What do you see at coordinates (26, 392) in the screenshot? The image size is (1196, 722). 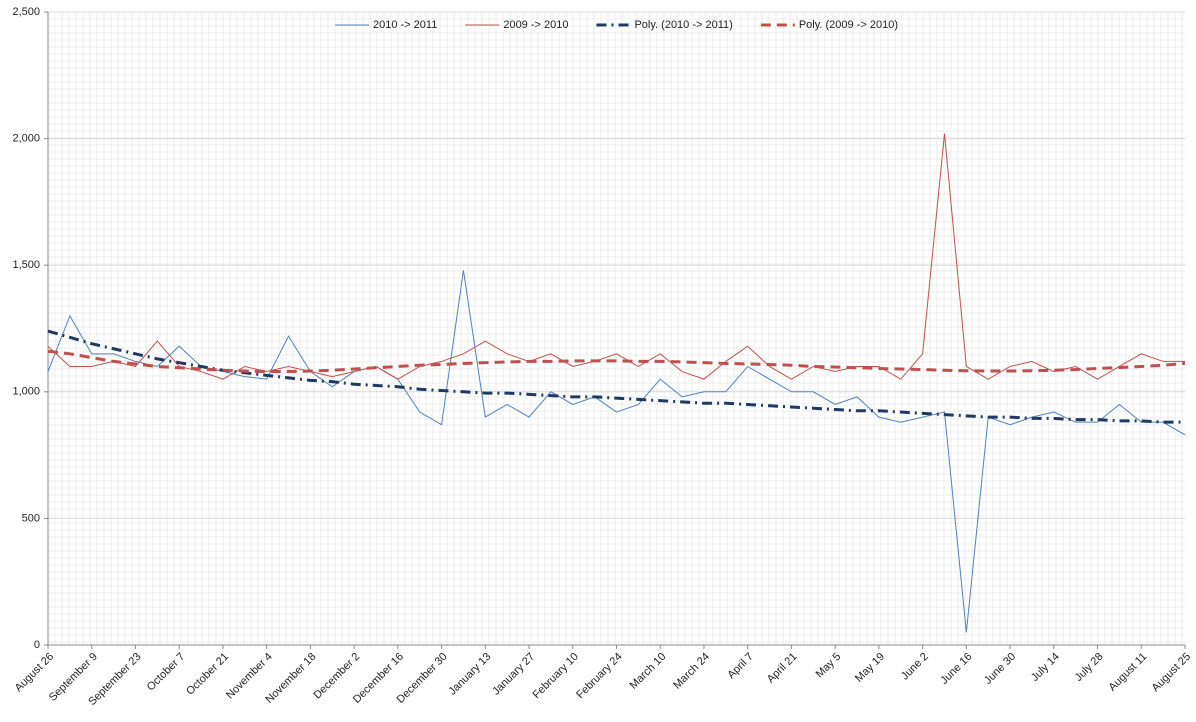 I see `y-tick-label: 1,000` at bounding box center [26, 392].